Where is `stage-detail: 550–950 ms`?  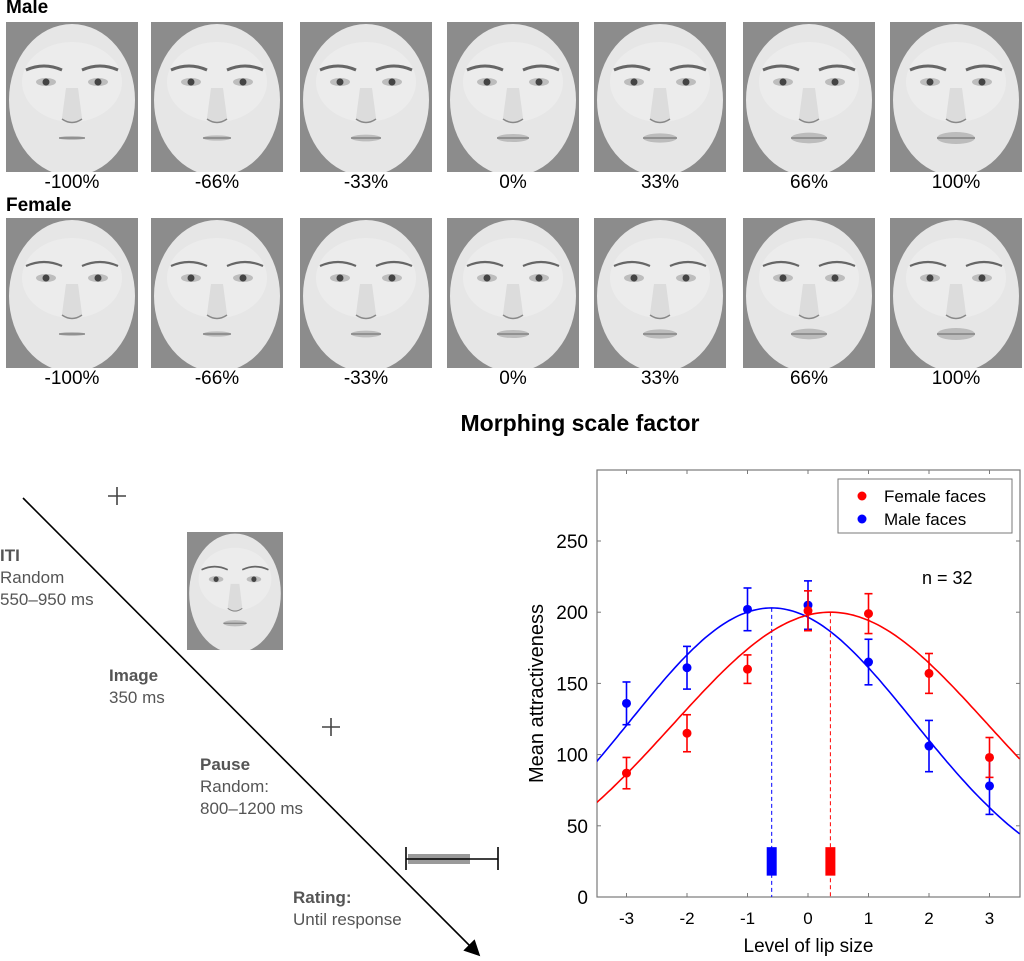 stage-detail: 550–950 ms is located at coordinates (47, 599).